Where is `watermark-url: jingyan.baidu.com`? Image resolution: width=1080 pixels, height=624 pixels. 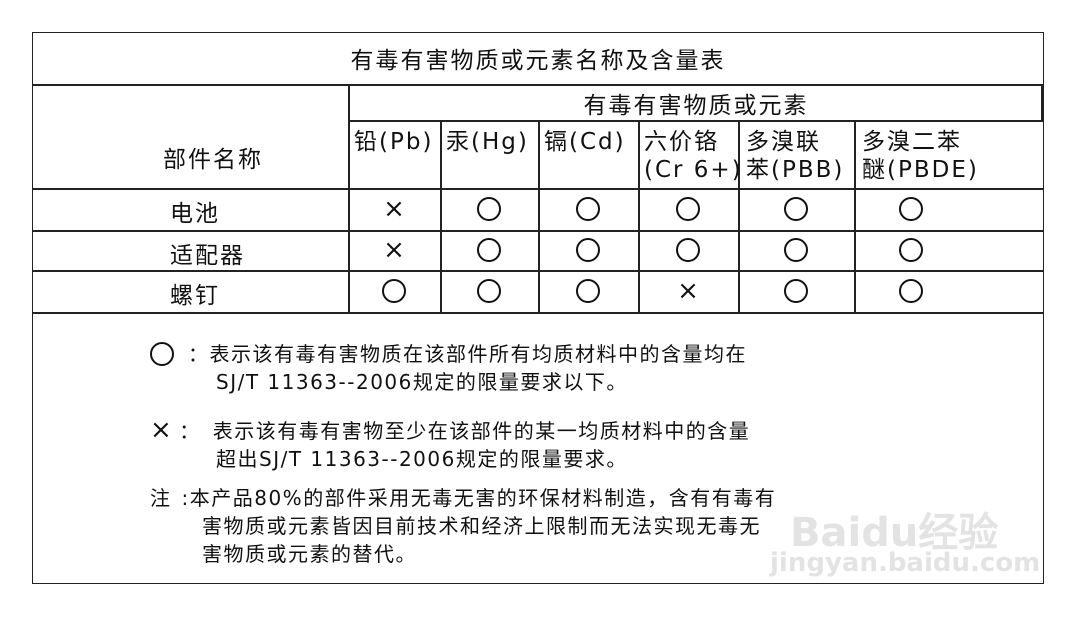
watermark-url: jingyan.baidu.com is located at coordinates (905, 563).